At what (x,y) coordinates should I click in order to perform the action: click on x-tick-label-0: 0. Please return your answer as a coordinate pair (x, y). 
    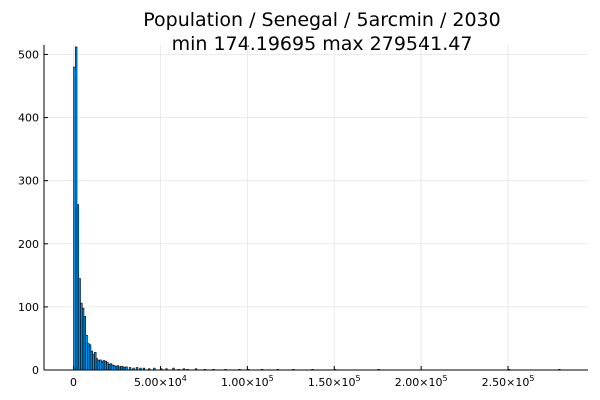
    Looking at the image, I should click on (73, 382).